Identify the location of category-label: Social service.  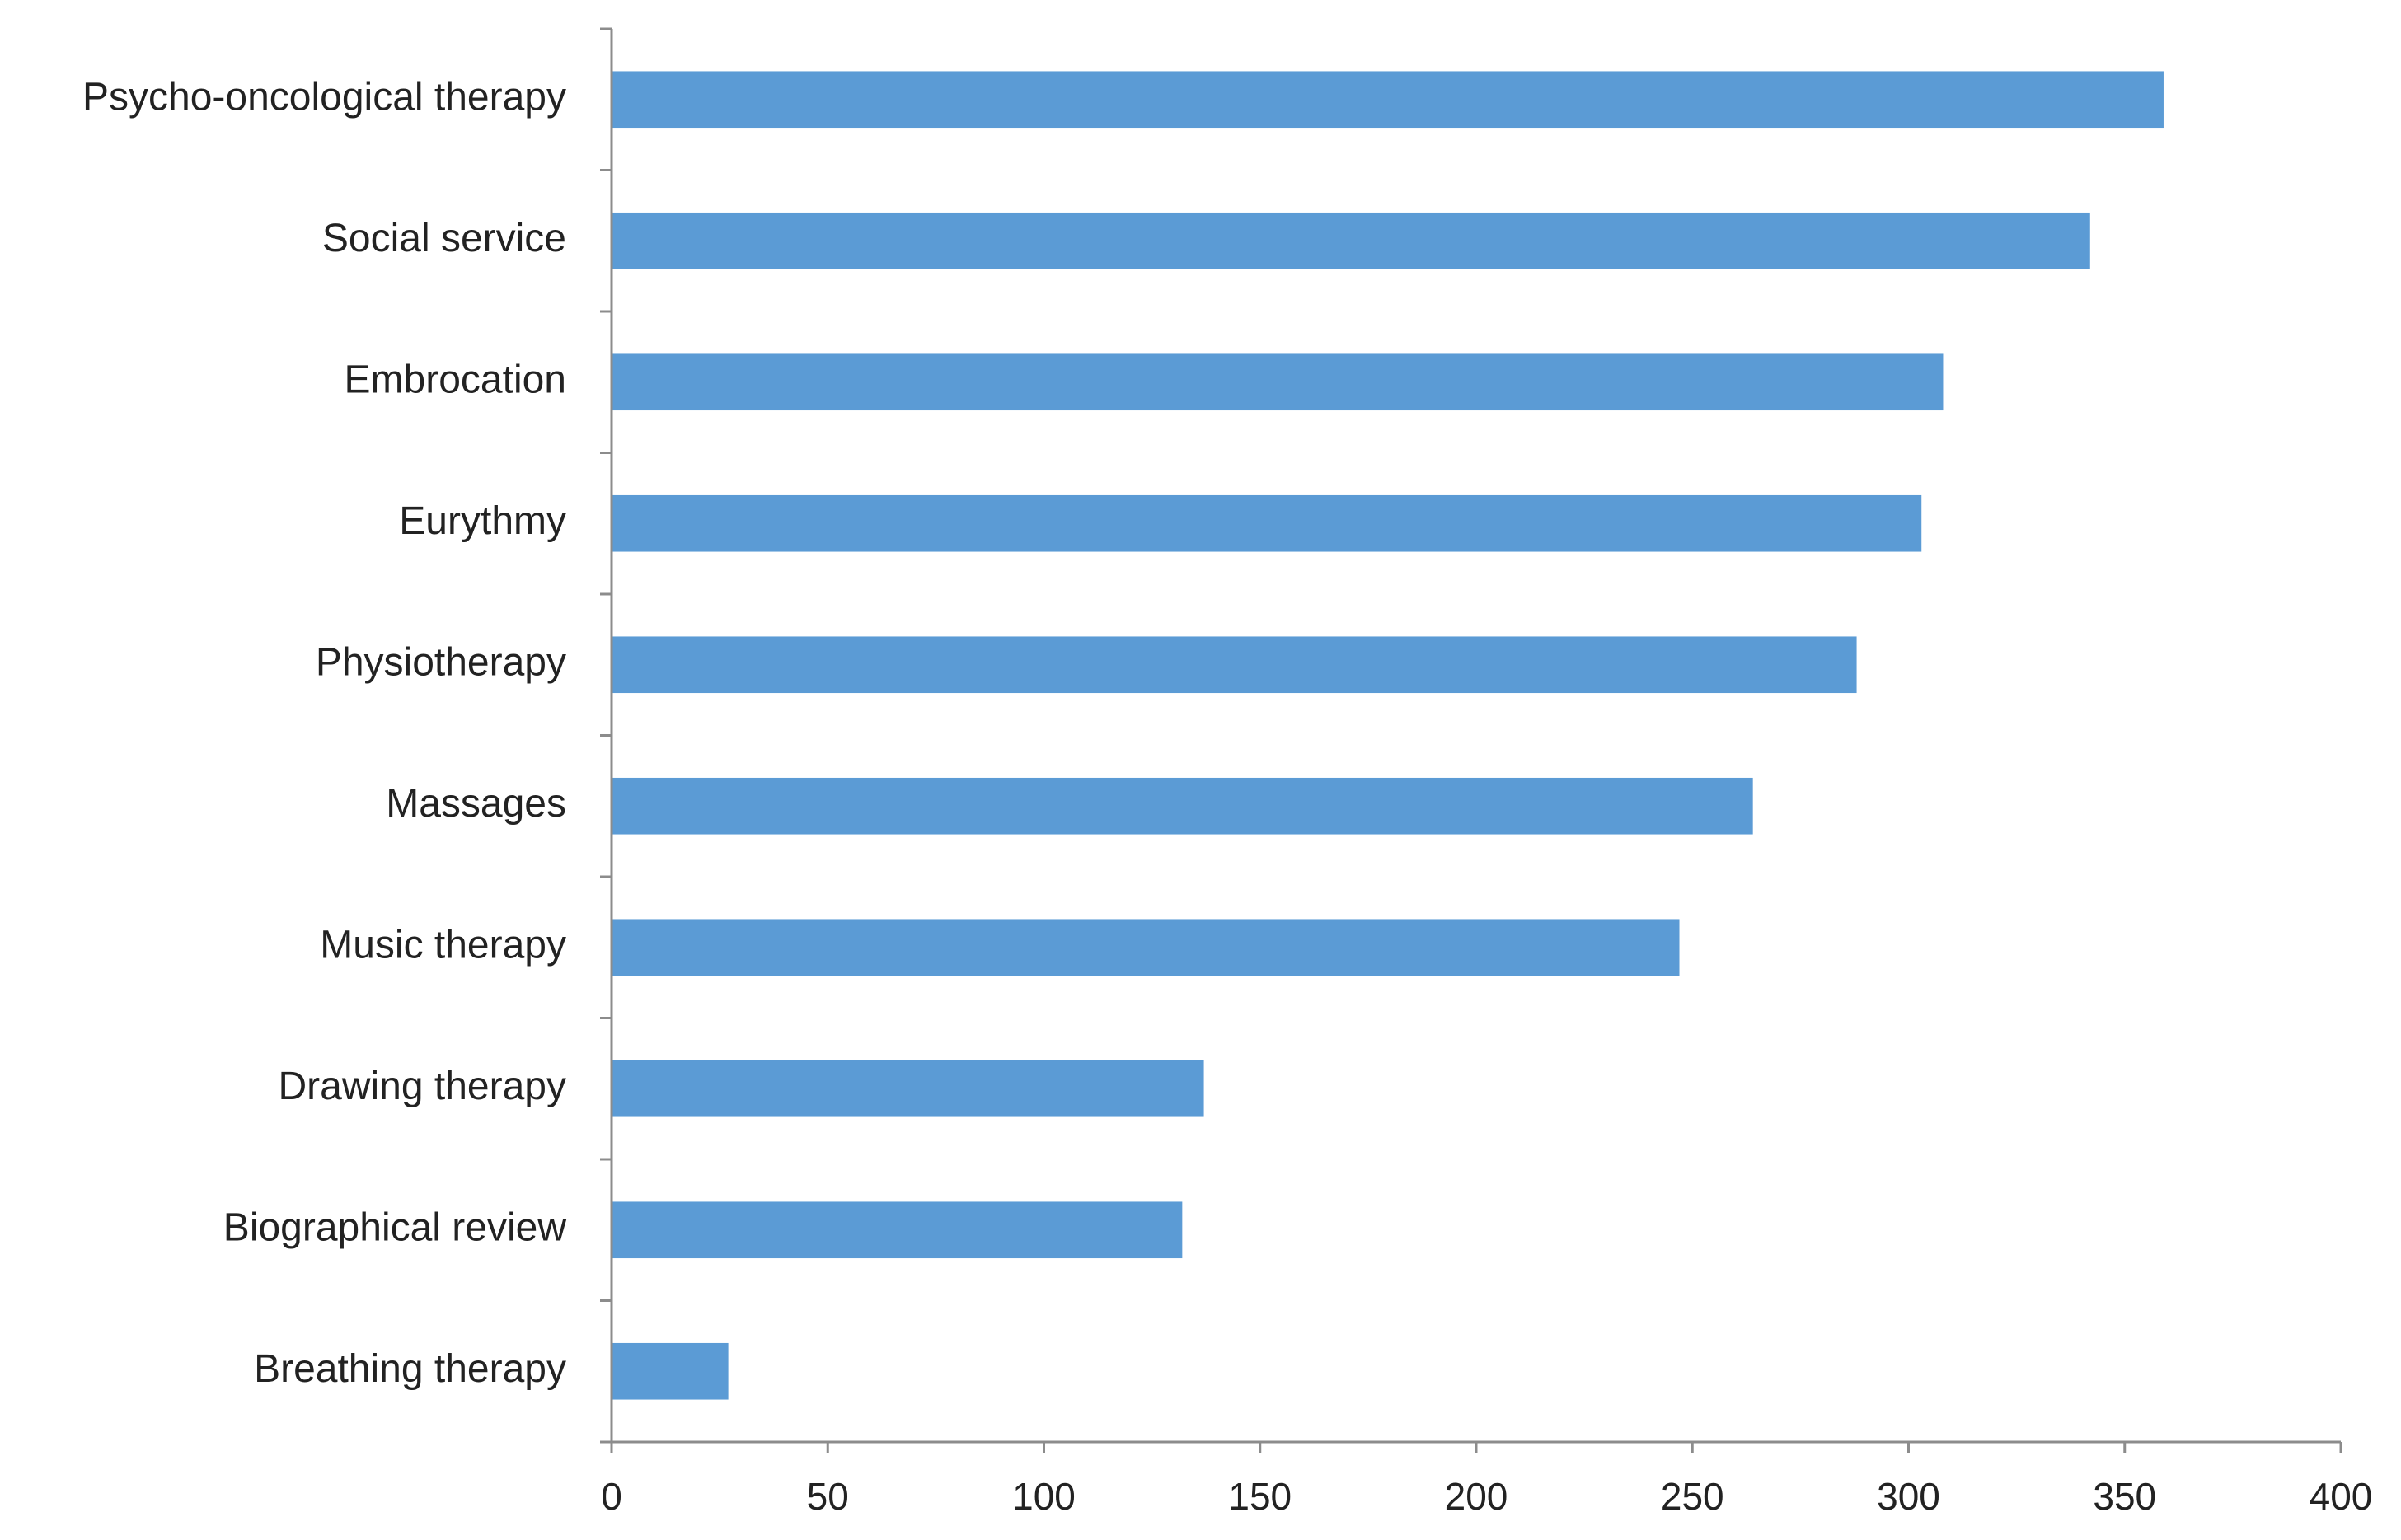
(444, 238).